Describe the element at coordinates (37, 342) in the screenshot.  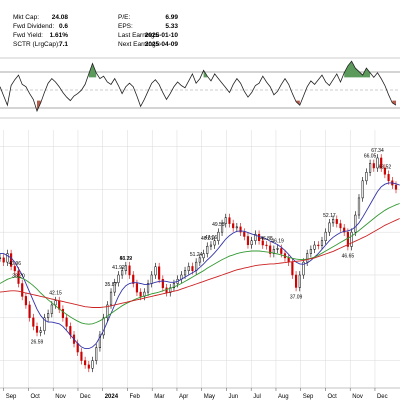
I see `price-annotation-label: 26.59` at that location.